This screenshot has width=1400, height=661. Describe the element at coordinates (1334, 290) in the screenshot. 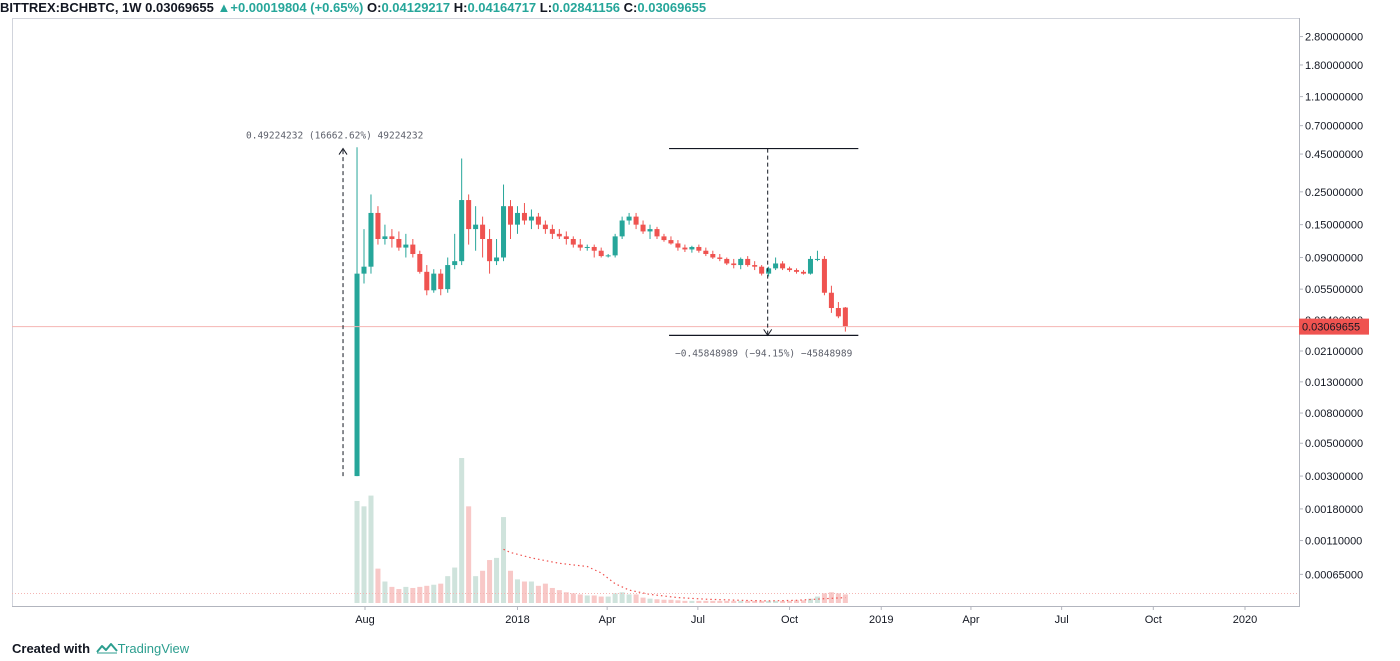

I see `y-tick-label: 0.05500000` at that location.